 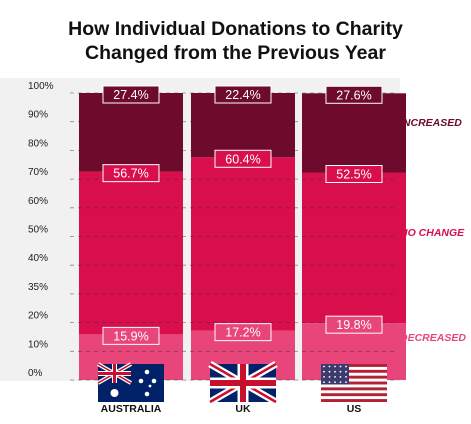 What do you see at coordinates (41, 86) in the screenshot?
I see `y-tick-label: 100%` at bounding box center [41, 86].